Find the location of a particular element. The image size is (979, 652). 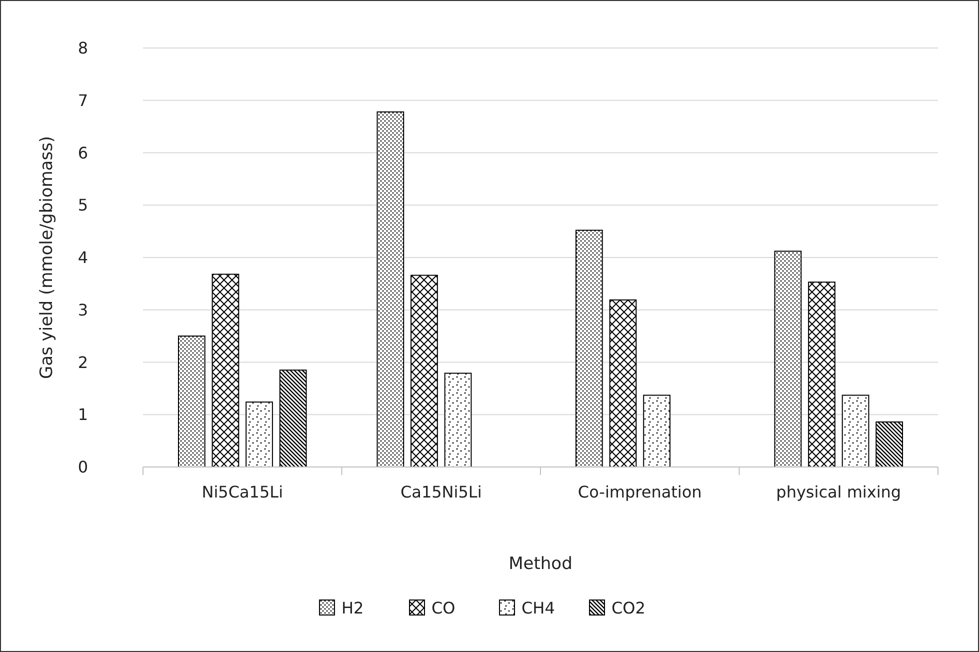

x-axis-title: Method is located at coordinates (540, 564).